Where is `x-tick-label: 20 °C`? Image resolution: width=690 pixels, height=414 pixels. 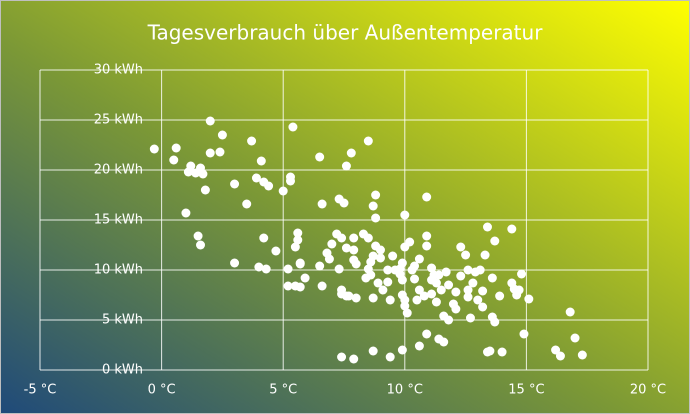
x-tick-label: 20 °C is located at coordinates (648, 390).